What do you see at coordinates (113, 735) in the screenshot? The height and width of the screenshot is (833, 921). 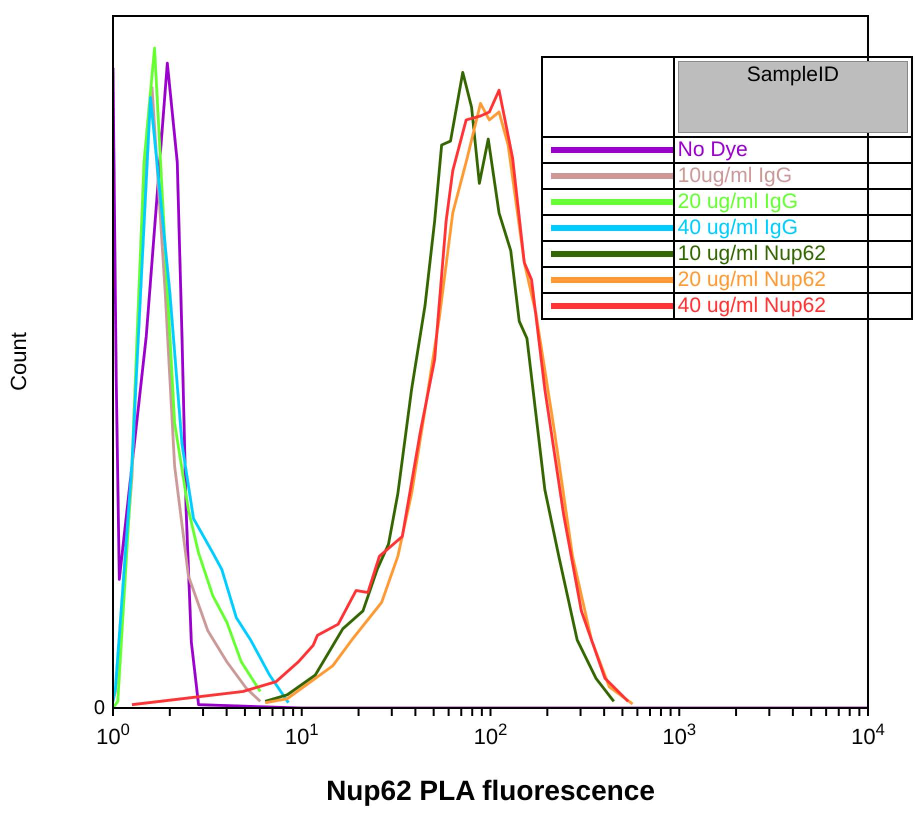 I see `x-tick-label: 10$^{0}$` at bounding box center [113, 735].